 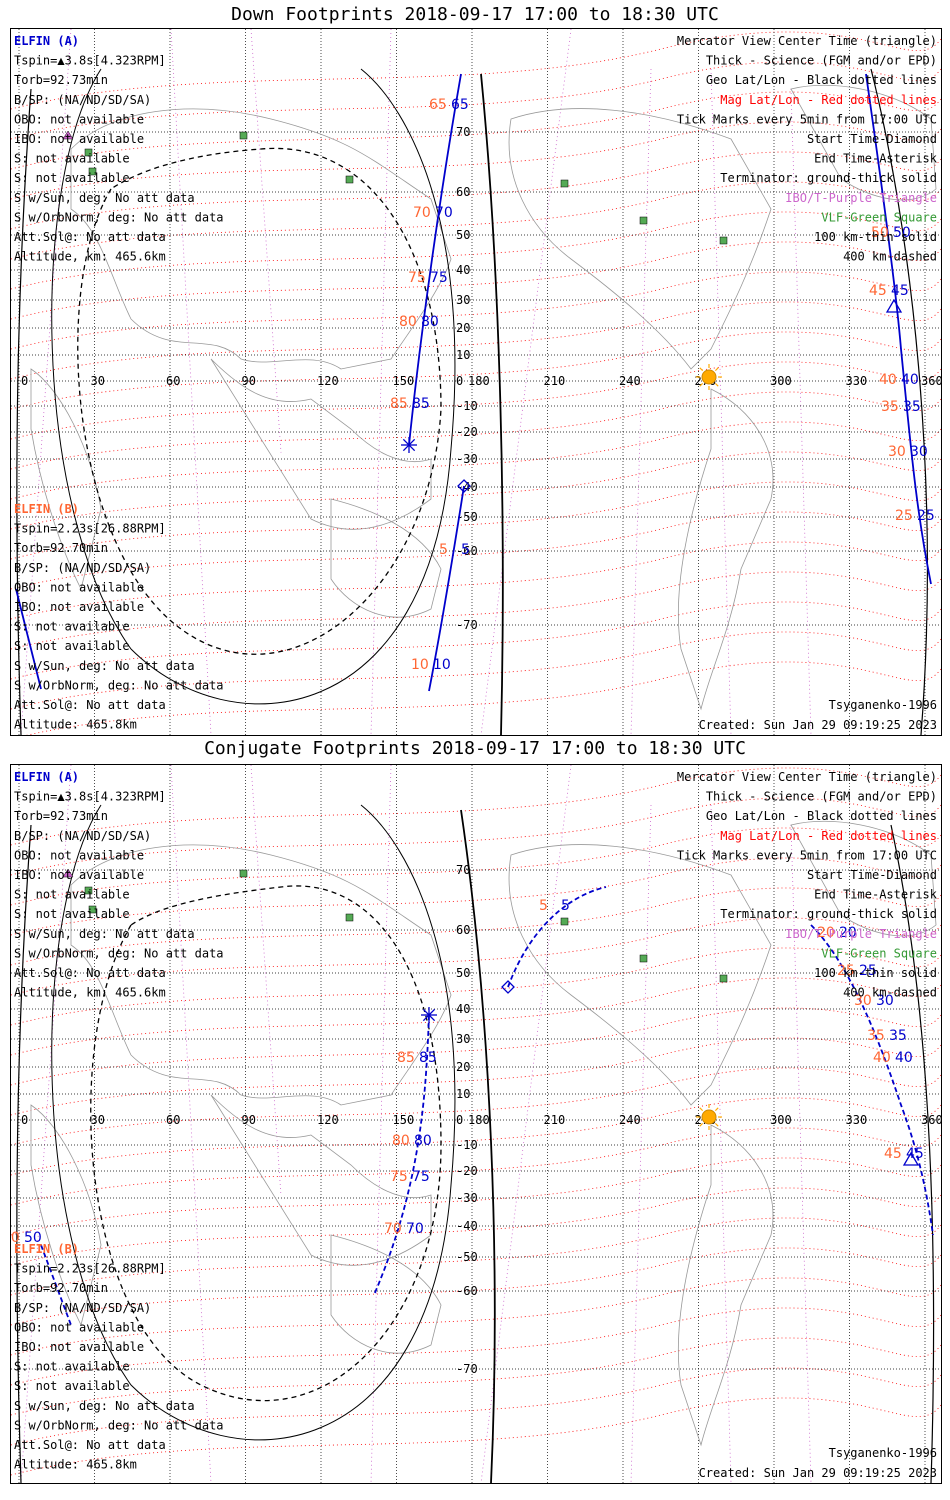 What do you see at coordinates (61, 80) in the screenshot?
I see `elfin-a-info-line: Torb=92.73min` at bounding box center [61, 80].